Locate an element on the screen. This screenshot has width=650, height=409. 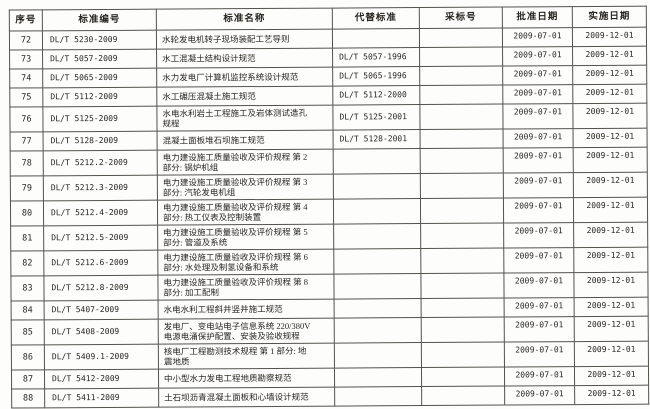
cell-index: 88 is located at coordinates (28, 398).